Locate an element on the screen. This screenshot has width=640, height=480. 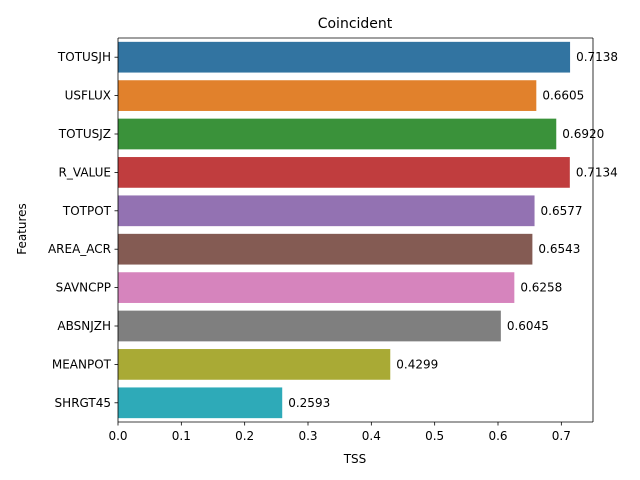
x-tick-label: 0.3 is located at coordinates (307, 436).